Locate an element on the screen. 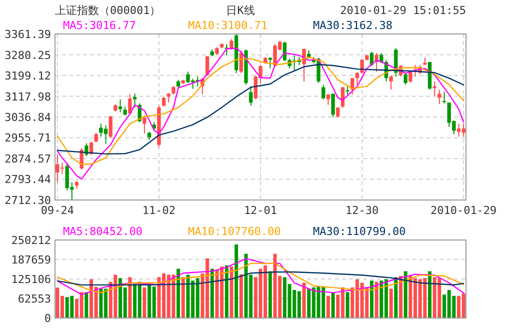  chart-subtitle: 日K线 is located at coordinates (240, 10).